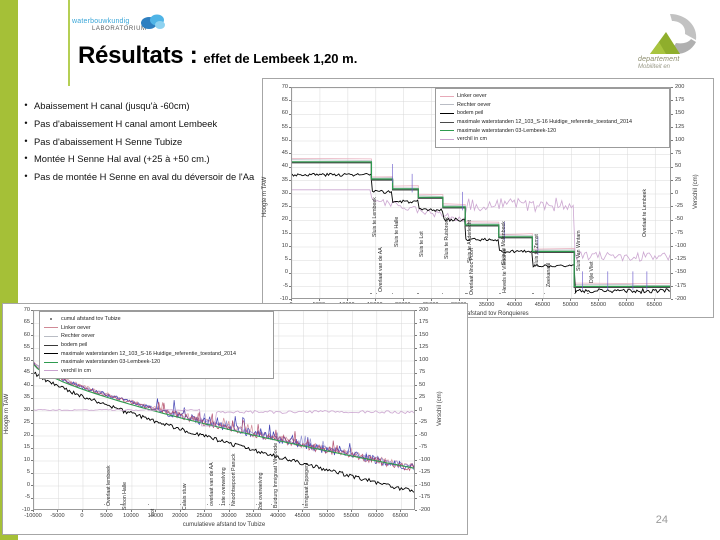 The height and width of the screenshot is (540, 720). Describe the element at coordinates (425, 484) in the screenshot. I see `y2-axis-tick-label: -150` at that location.